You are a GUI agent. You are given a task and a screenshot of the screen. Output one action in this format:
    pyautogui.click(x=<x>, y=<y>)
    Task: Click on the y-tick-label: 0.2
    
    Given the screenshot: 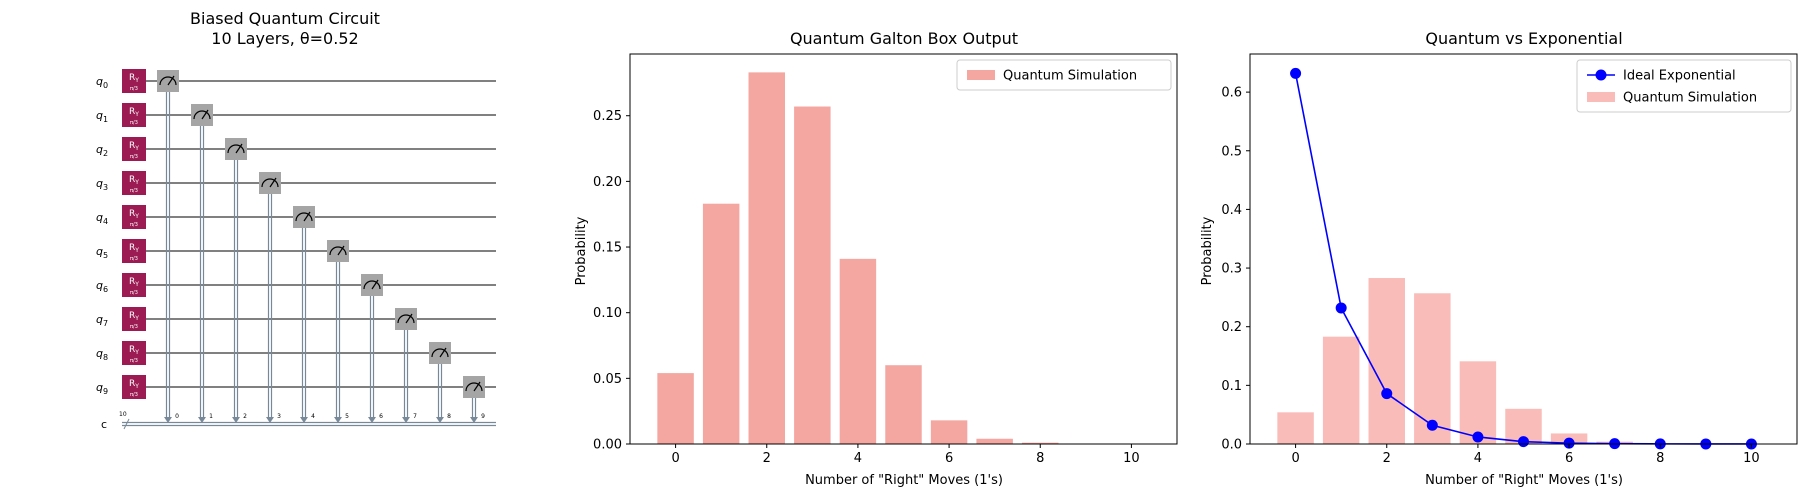 What is the action you would take?
    pyautogui.click(x=1231, y=327)
    